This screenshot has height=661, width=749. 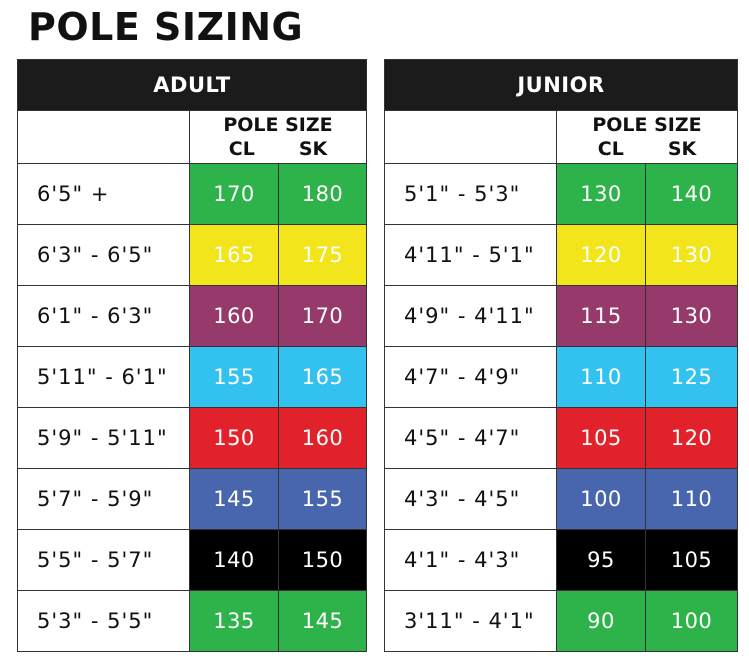 I want to click on sk-pole-size-cell: 150, so click(x=322, y=560).